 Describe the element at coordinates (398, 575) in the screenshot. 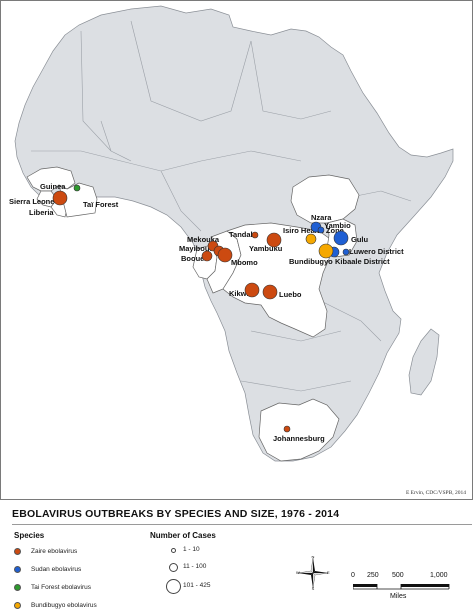

I see `scale-tick-500: 500` at that location.